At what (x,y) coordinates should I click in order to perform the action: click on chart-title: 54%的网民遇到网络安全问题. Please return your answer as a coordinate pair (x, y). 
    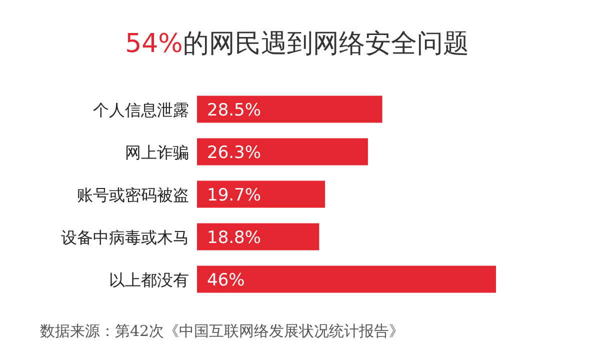
    Looking at the image, I should click on (297, 44).